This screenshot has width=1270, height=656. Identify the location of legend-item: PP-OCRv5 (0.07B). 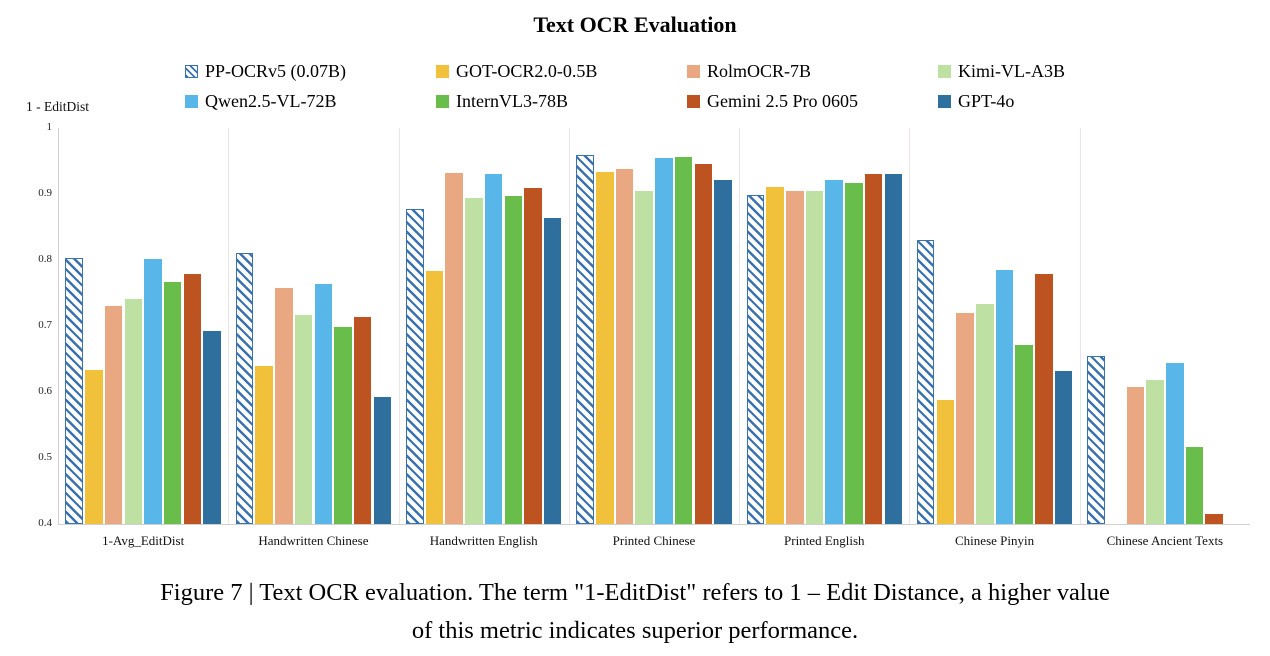
(265, 71).